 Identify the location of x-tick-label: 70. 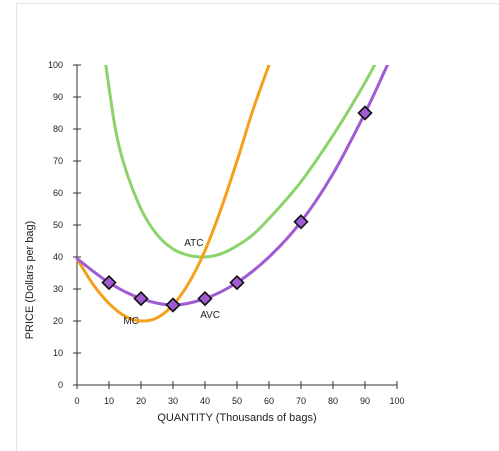
(301, 401).